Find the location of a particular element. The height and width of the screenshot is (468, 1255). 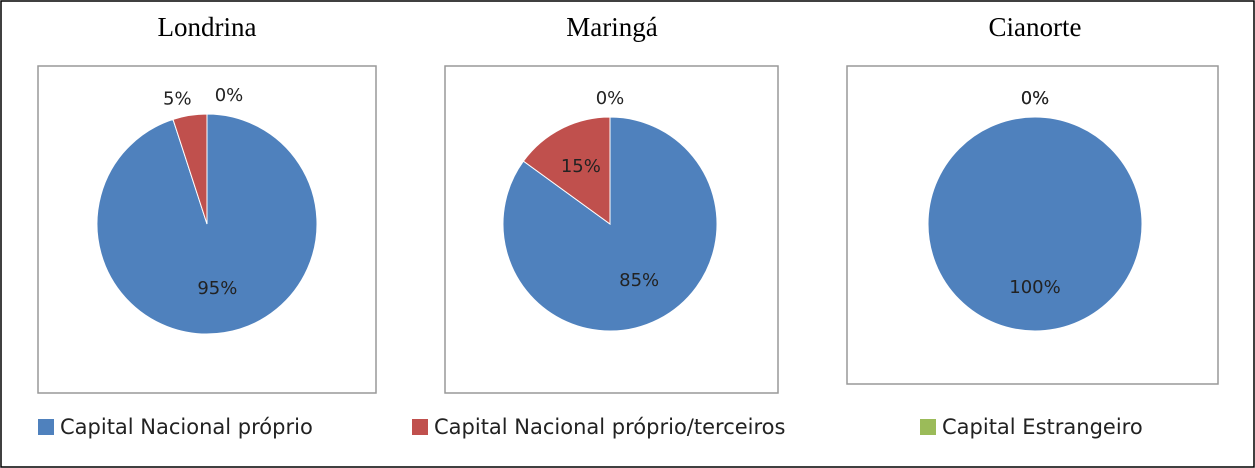

chart-title: Cianorte is located at coordinates (1035, 27).